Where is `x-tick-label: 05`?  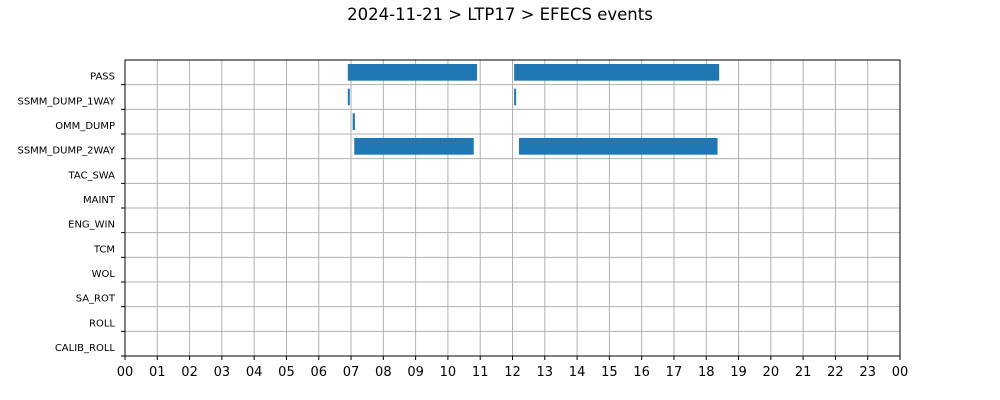 x-tick-label: 05 is located at coordinates (286, 372).